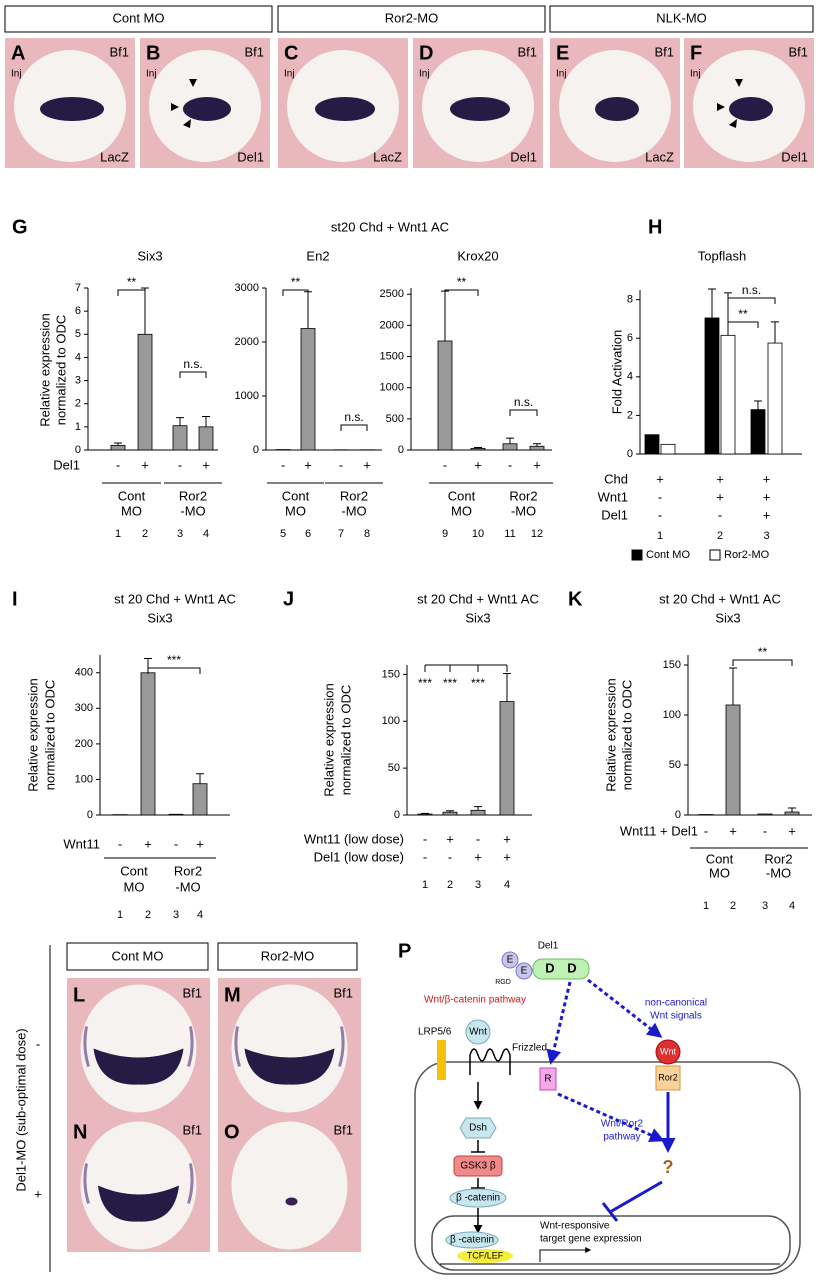 The image size is (818, 1280). I want to click on y-axis-label: normalized to ODC, so click(49, 735).